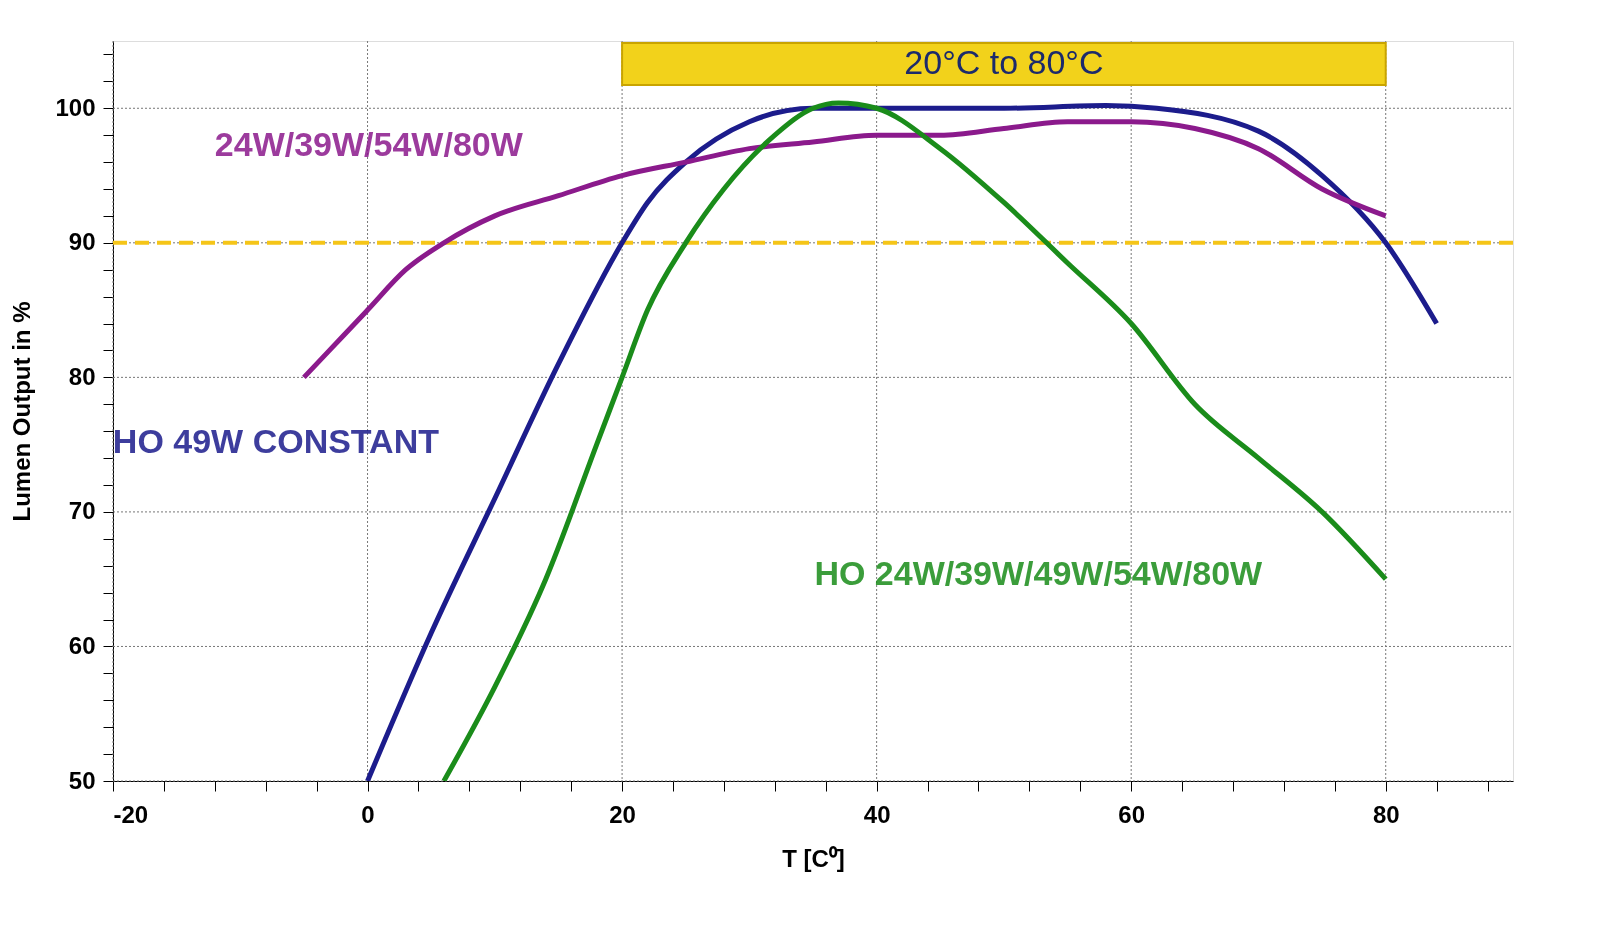  I want to click on y-tick-label: 80, so click(82, 376).